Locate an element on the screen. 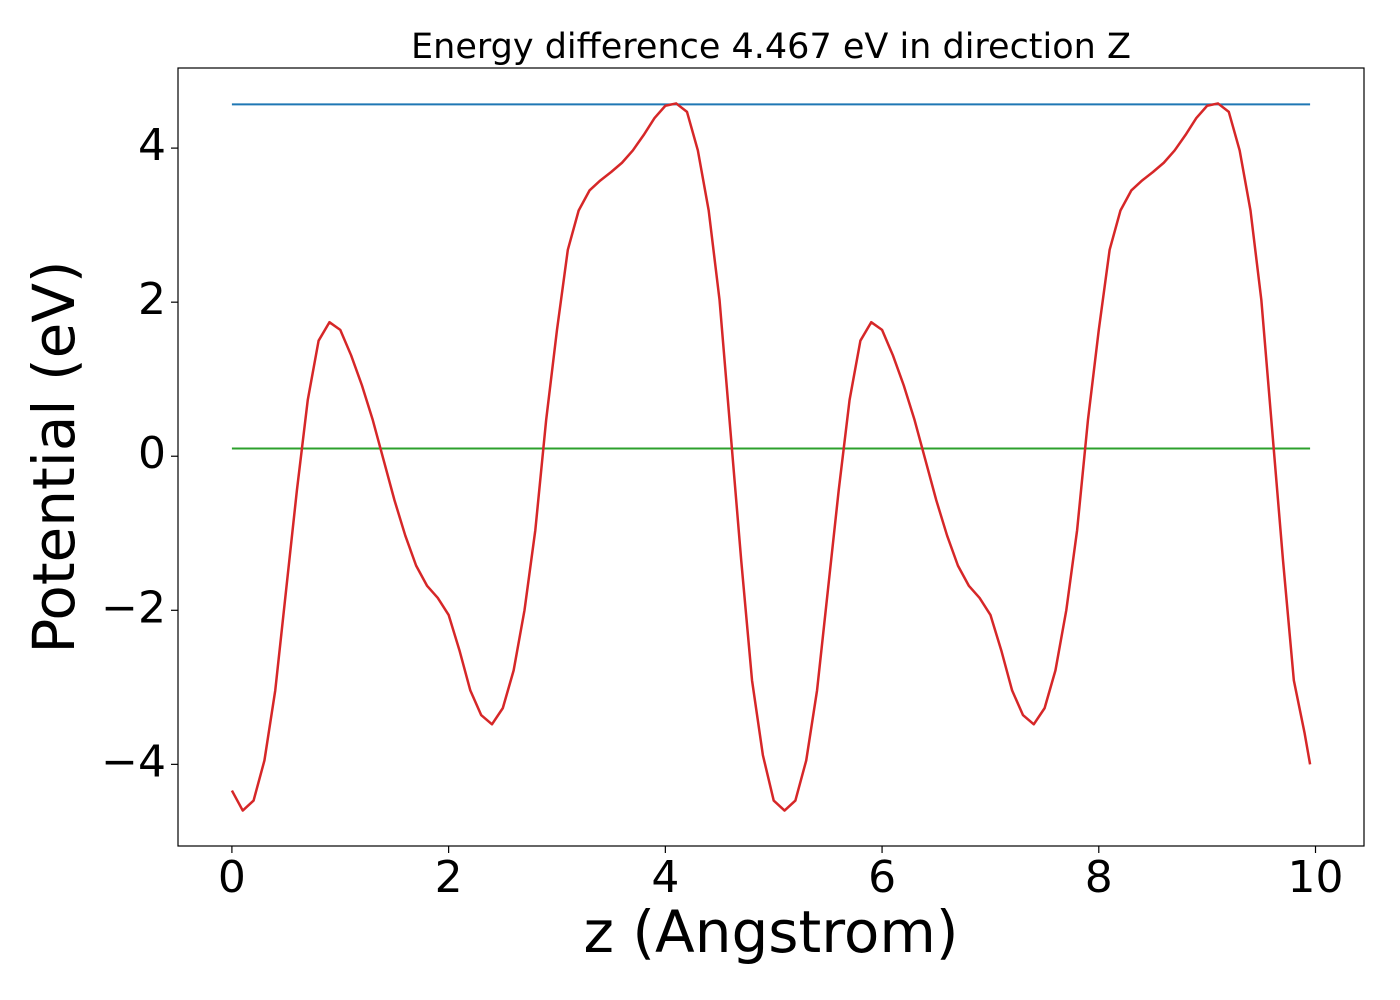  x-tick-label: 2 is located at coordinates (449, 877).